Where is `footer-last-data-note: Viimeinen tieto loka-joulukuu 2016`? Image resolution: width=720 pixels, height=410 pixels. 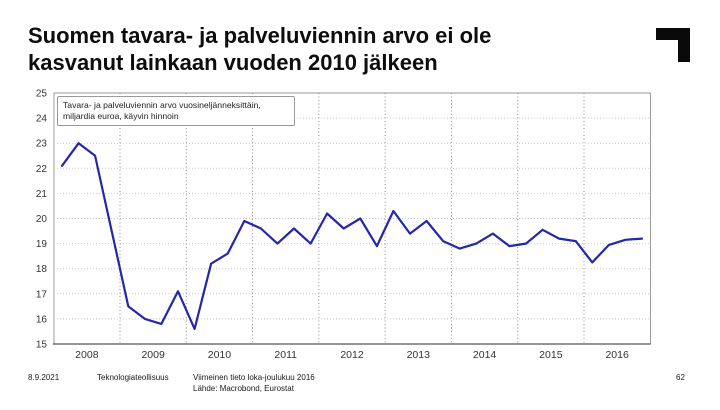
footer-last-data-note: Viimeinen tieto loka-joulukuu 2016 is located at coordinates (254, 377).